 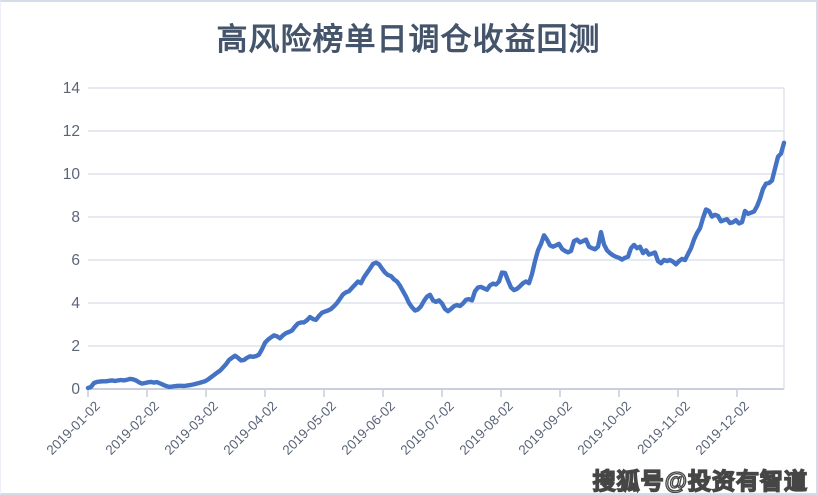 What do you see at coordinates (71, 131) in the screenshot?
I see `y-axis-tick-label: 12` at bounding box center [71, 131].